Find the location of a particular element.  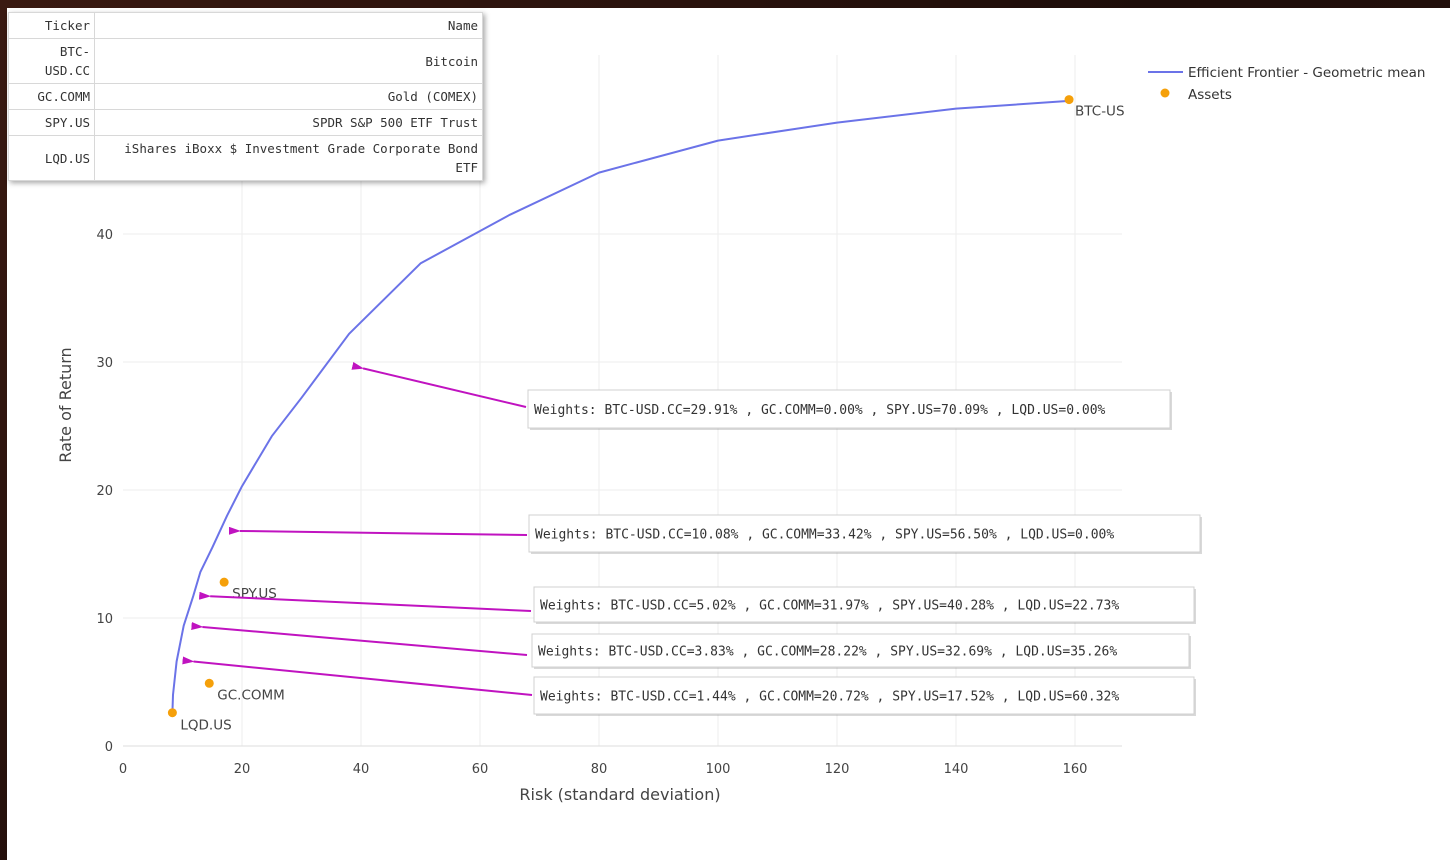

name-cell: SPDR S&P 500 ETF Trust is located at coordinates (288, 122).